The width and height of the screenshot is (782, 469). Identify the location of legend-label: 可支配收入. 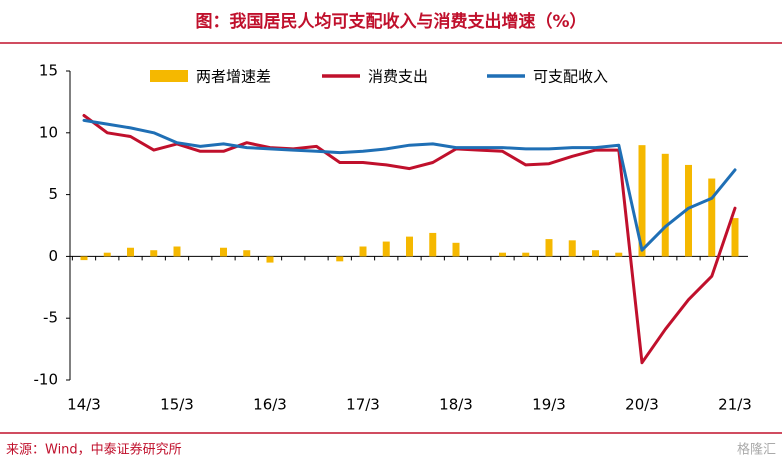
(570, 77).